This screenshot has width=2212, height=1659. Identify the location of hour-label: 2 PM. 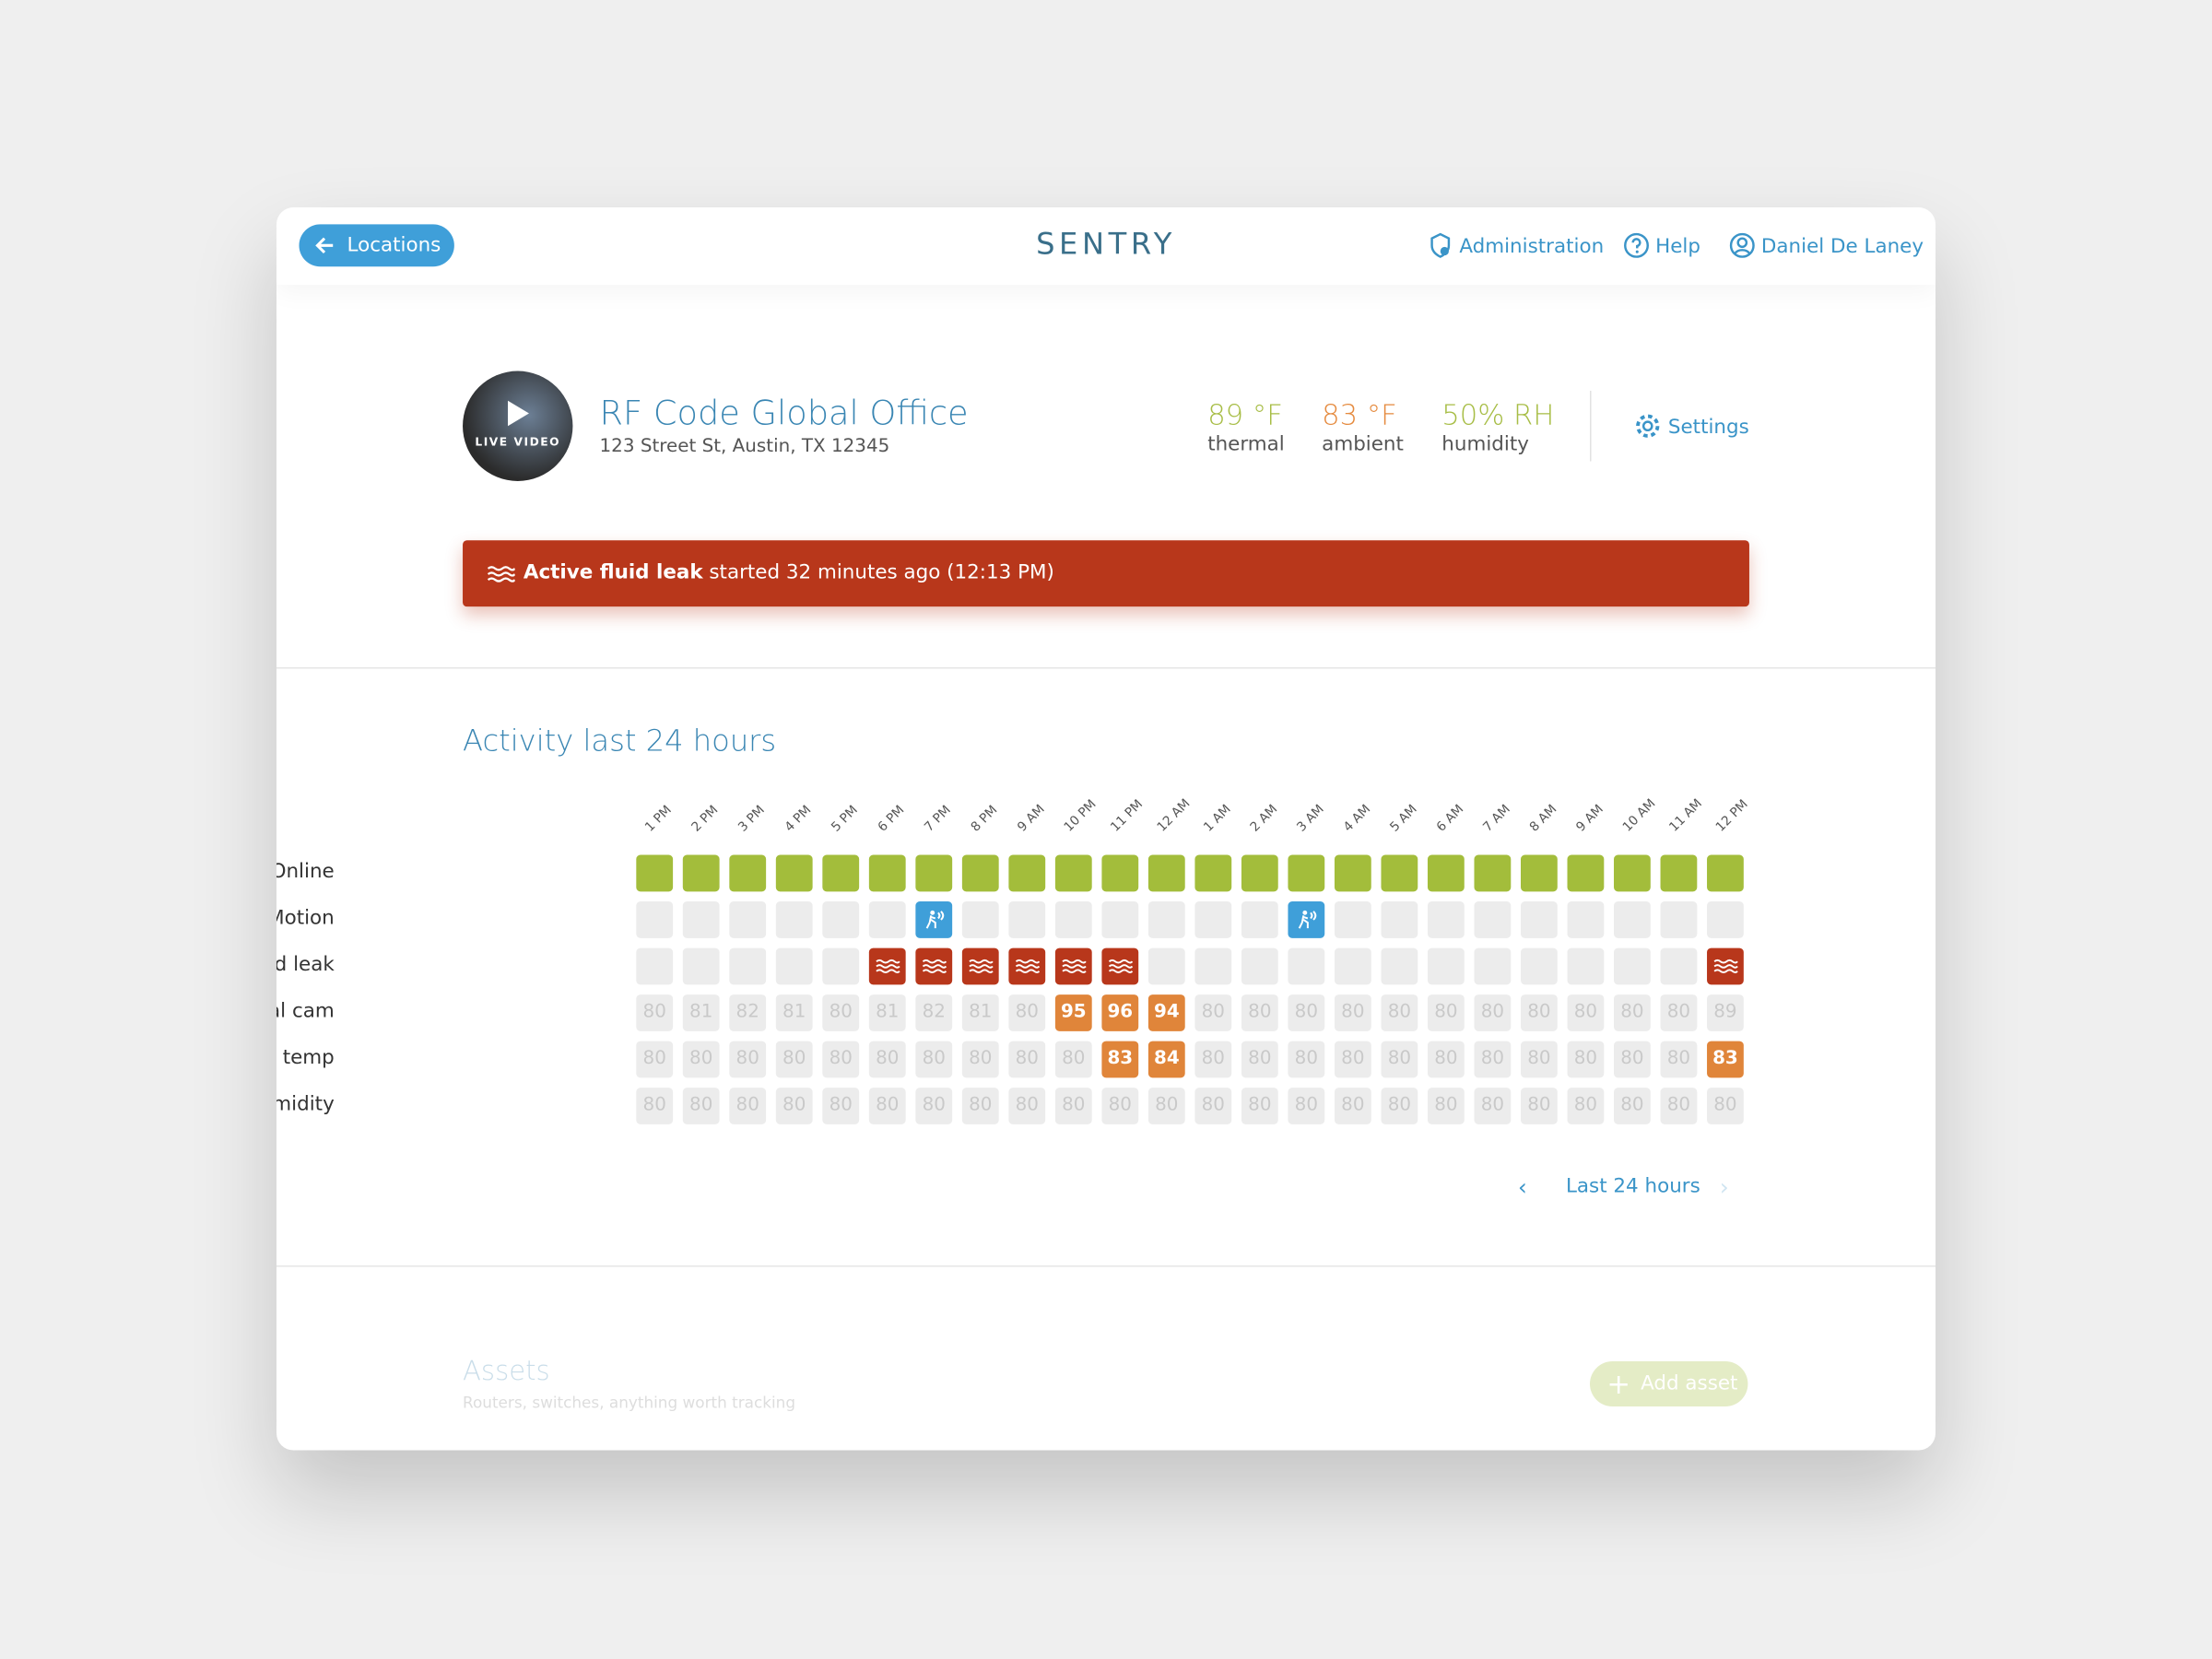
(705, 819).